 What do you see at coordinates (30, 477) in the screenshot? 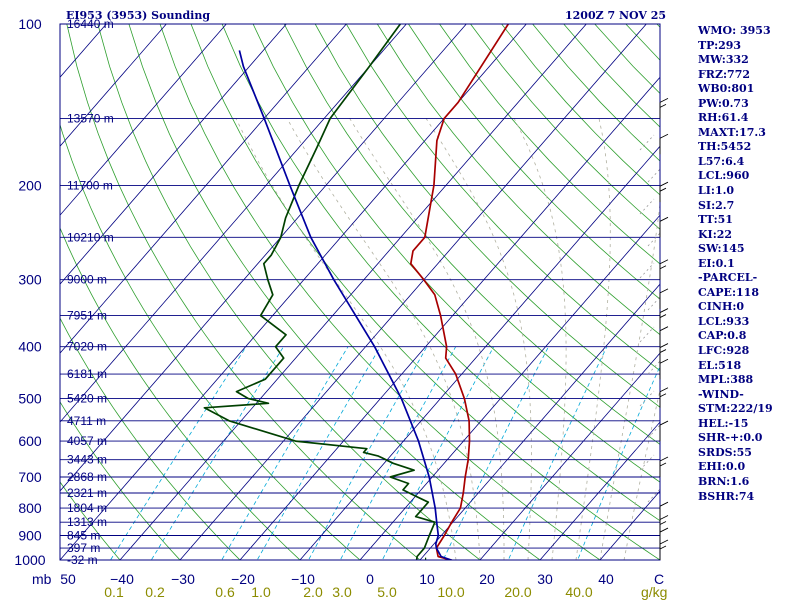
I see `pressure-tick-label: 700` at bounding box center [30, 477].